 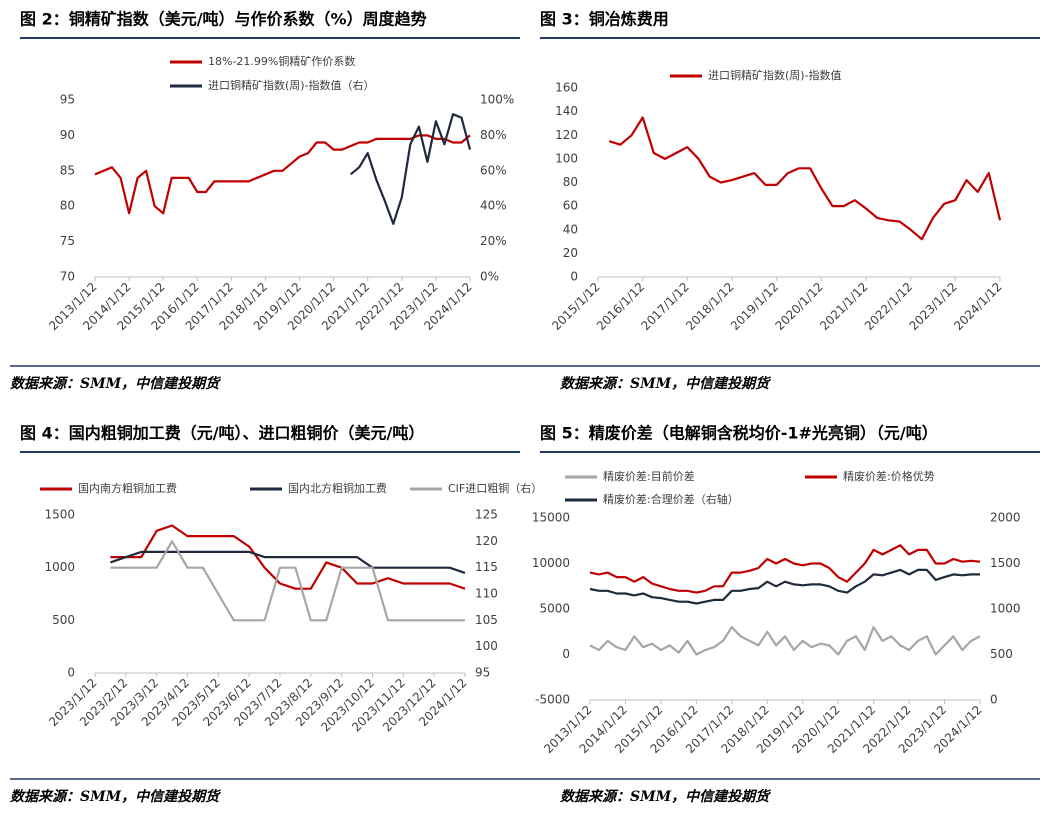 What do you see at coordinates (67, 170) in the screenshot?
I see `y-tick-label: 85` at bounding box center [67, 170].